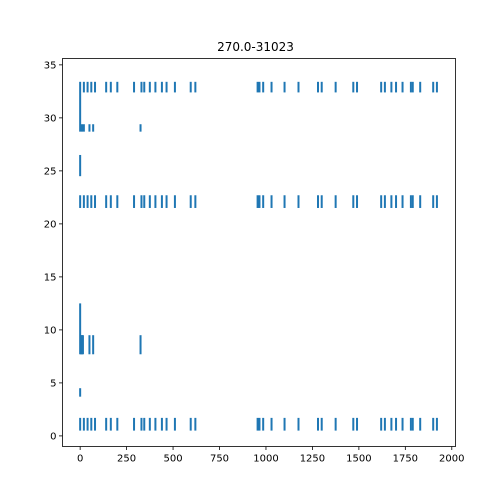 This screenshot has height=500, width=500. I want to click on x-axis: 0 250 500 750 1000 1250 1500 1750 2000, so click(271, 455).